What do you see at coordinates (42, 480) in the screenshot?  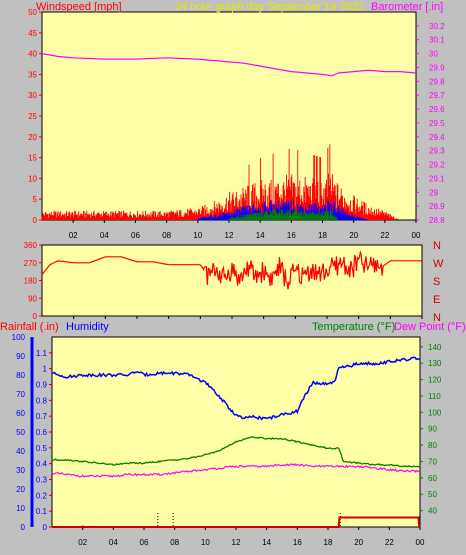 I see `rainfall-tick-label: 0.3` at bounding box center [42, 480].